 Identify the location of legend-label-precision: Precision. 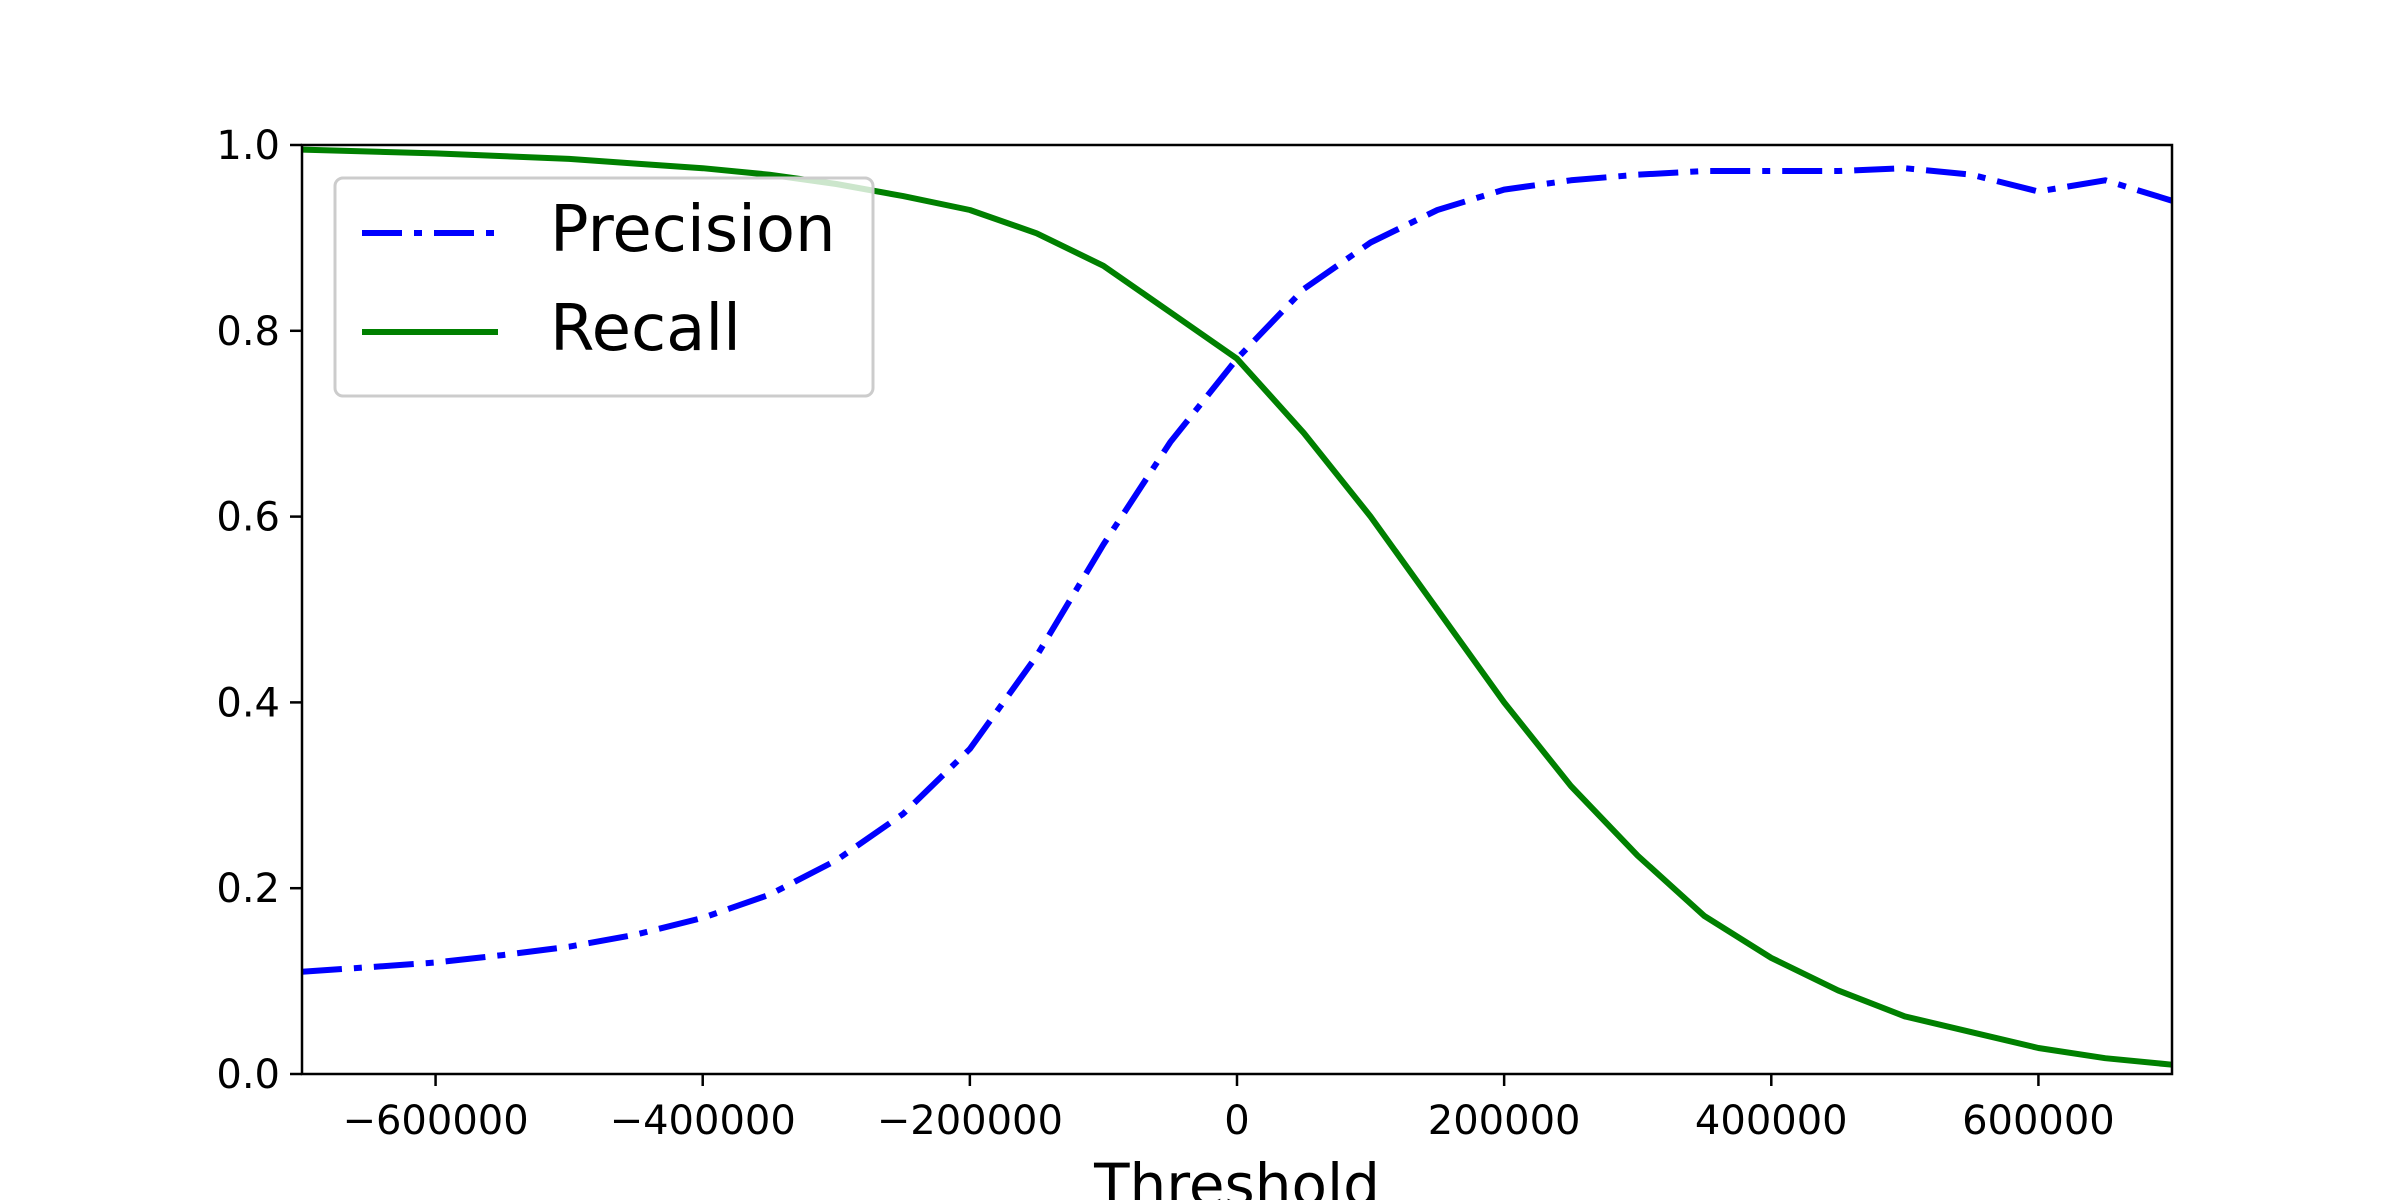
(693, 230).